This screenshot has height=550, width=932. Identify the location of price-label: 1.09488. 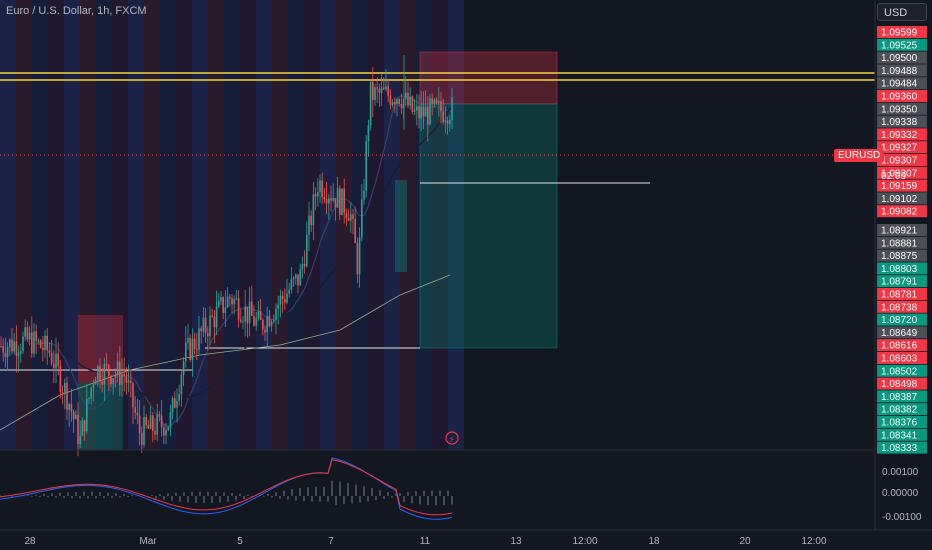
(899, 71).